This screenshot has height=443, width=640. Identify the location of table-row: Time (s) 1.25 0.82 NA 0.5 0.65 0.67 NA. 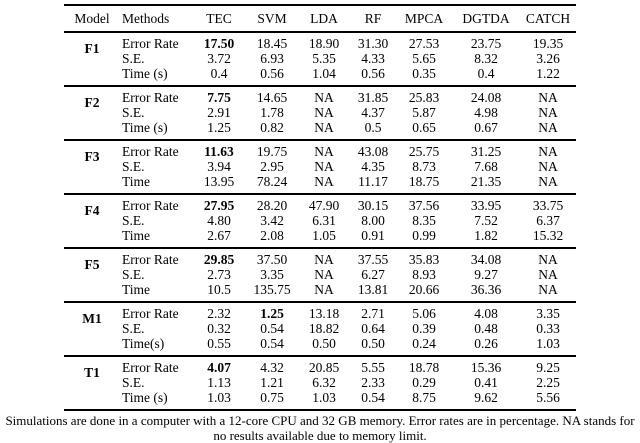
(320, 130).